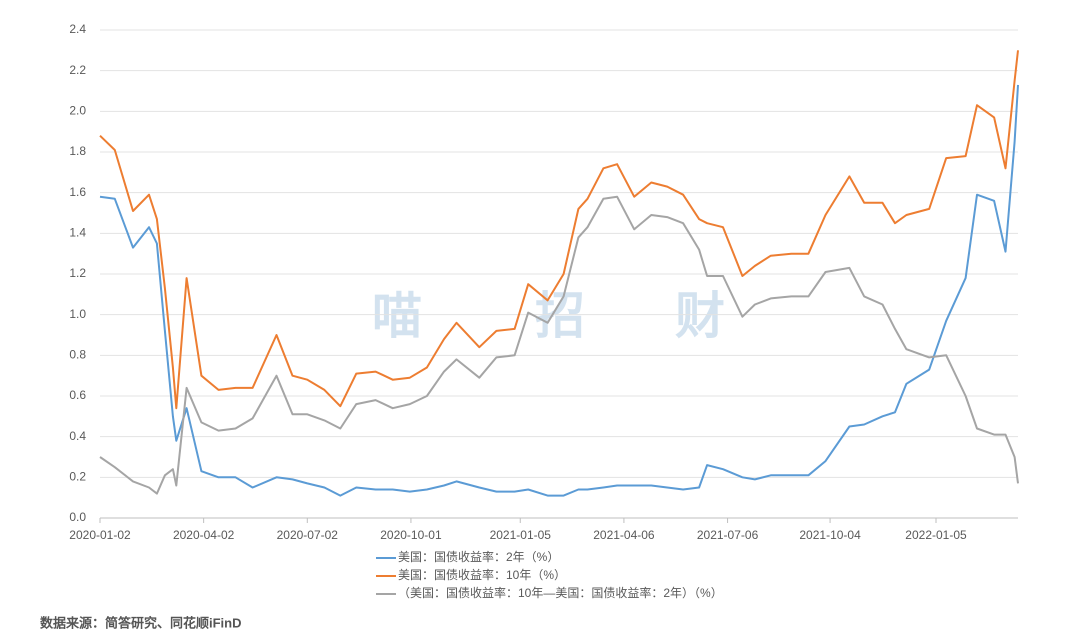 Image resolution: width=1080 pixels, height=644 pixels. I want to click on legend-label: 美国：国债收益率：10年（%）, so click(482, 574).